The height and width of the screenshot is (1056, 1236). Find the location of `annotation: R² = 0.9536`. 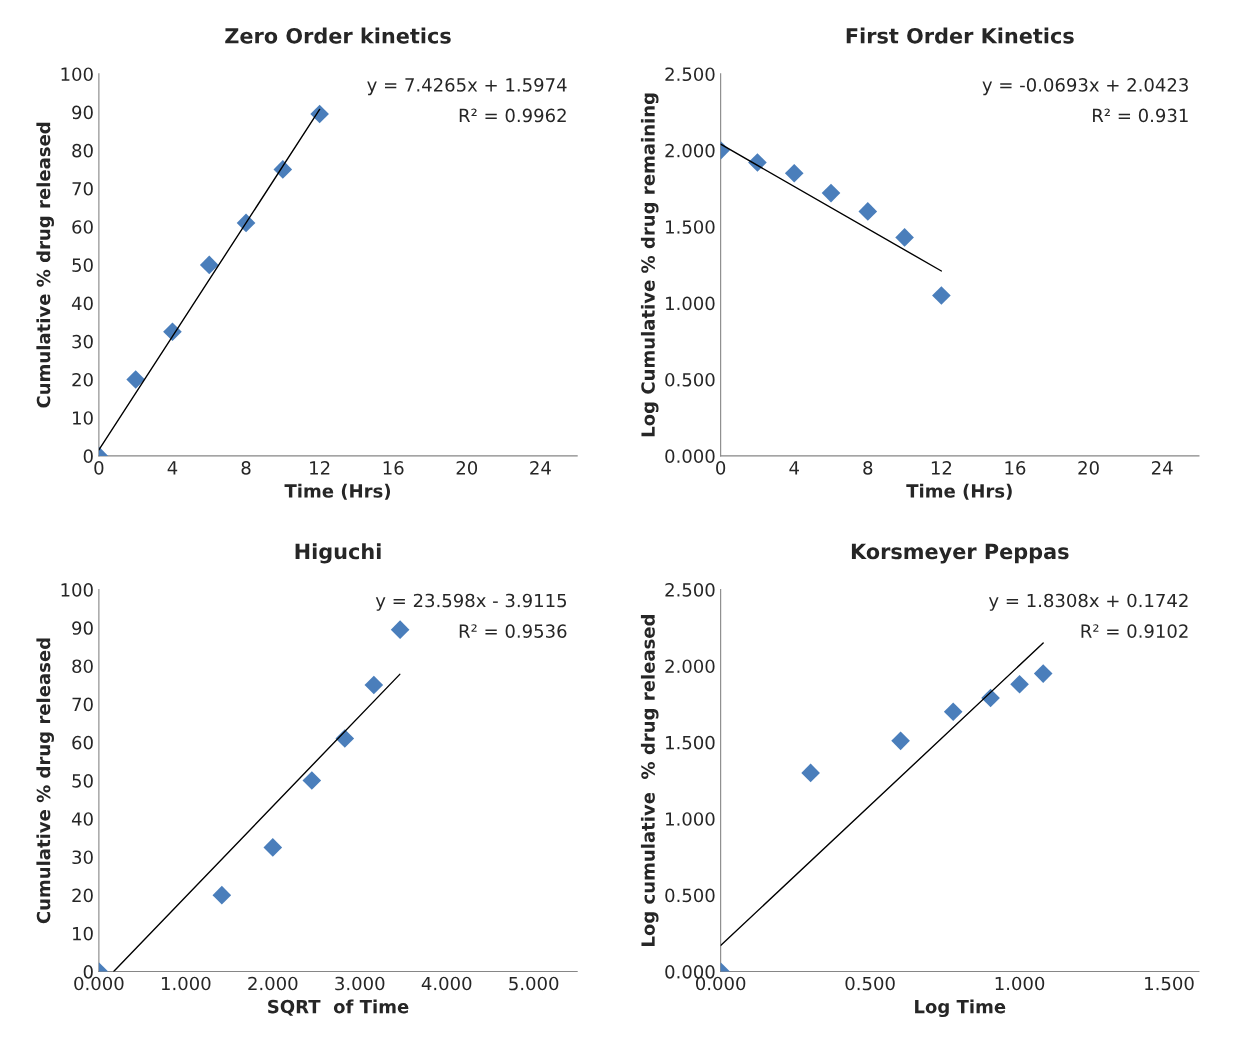

annotation: R² = 0.9536 is located at coordinates (513, 631).